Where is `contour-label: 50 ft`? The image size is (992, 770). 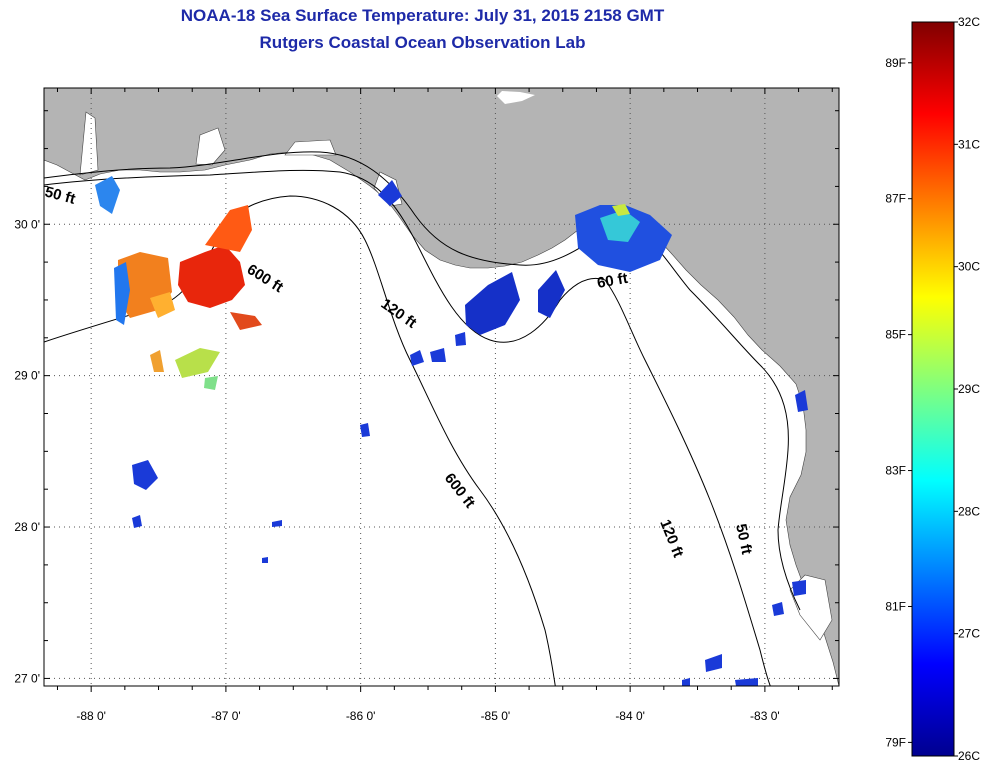 contour-label: 50 ft is located at coordinates (743, 539).